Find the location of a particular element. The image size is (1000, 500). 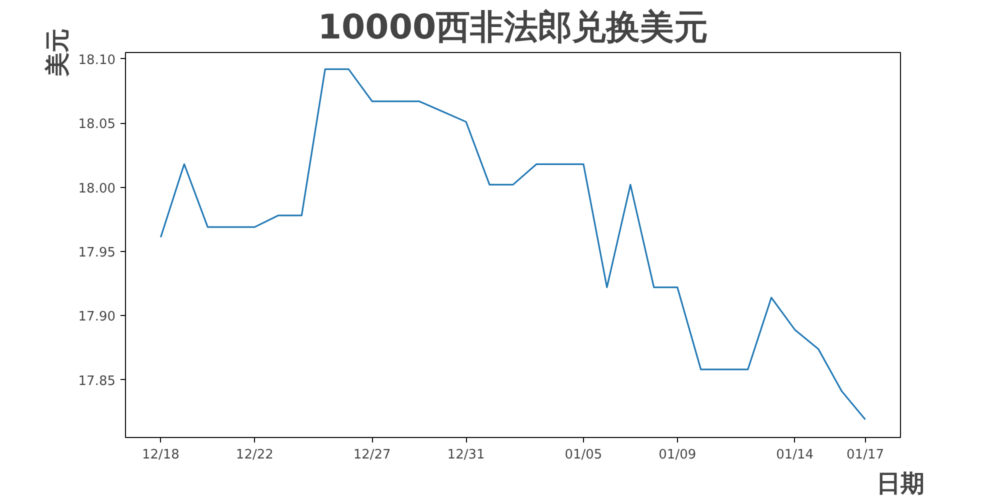

x-tick-label: 12/31 is located at coordinates (466, 455).